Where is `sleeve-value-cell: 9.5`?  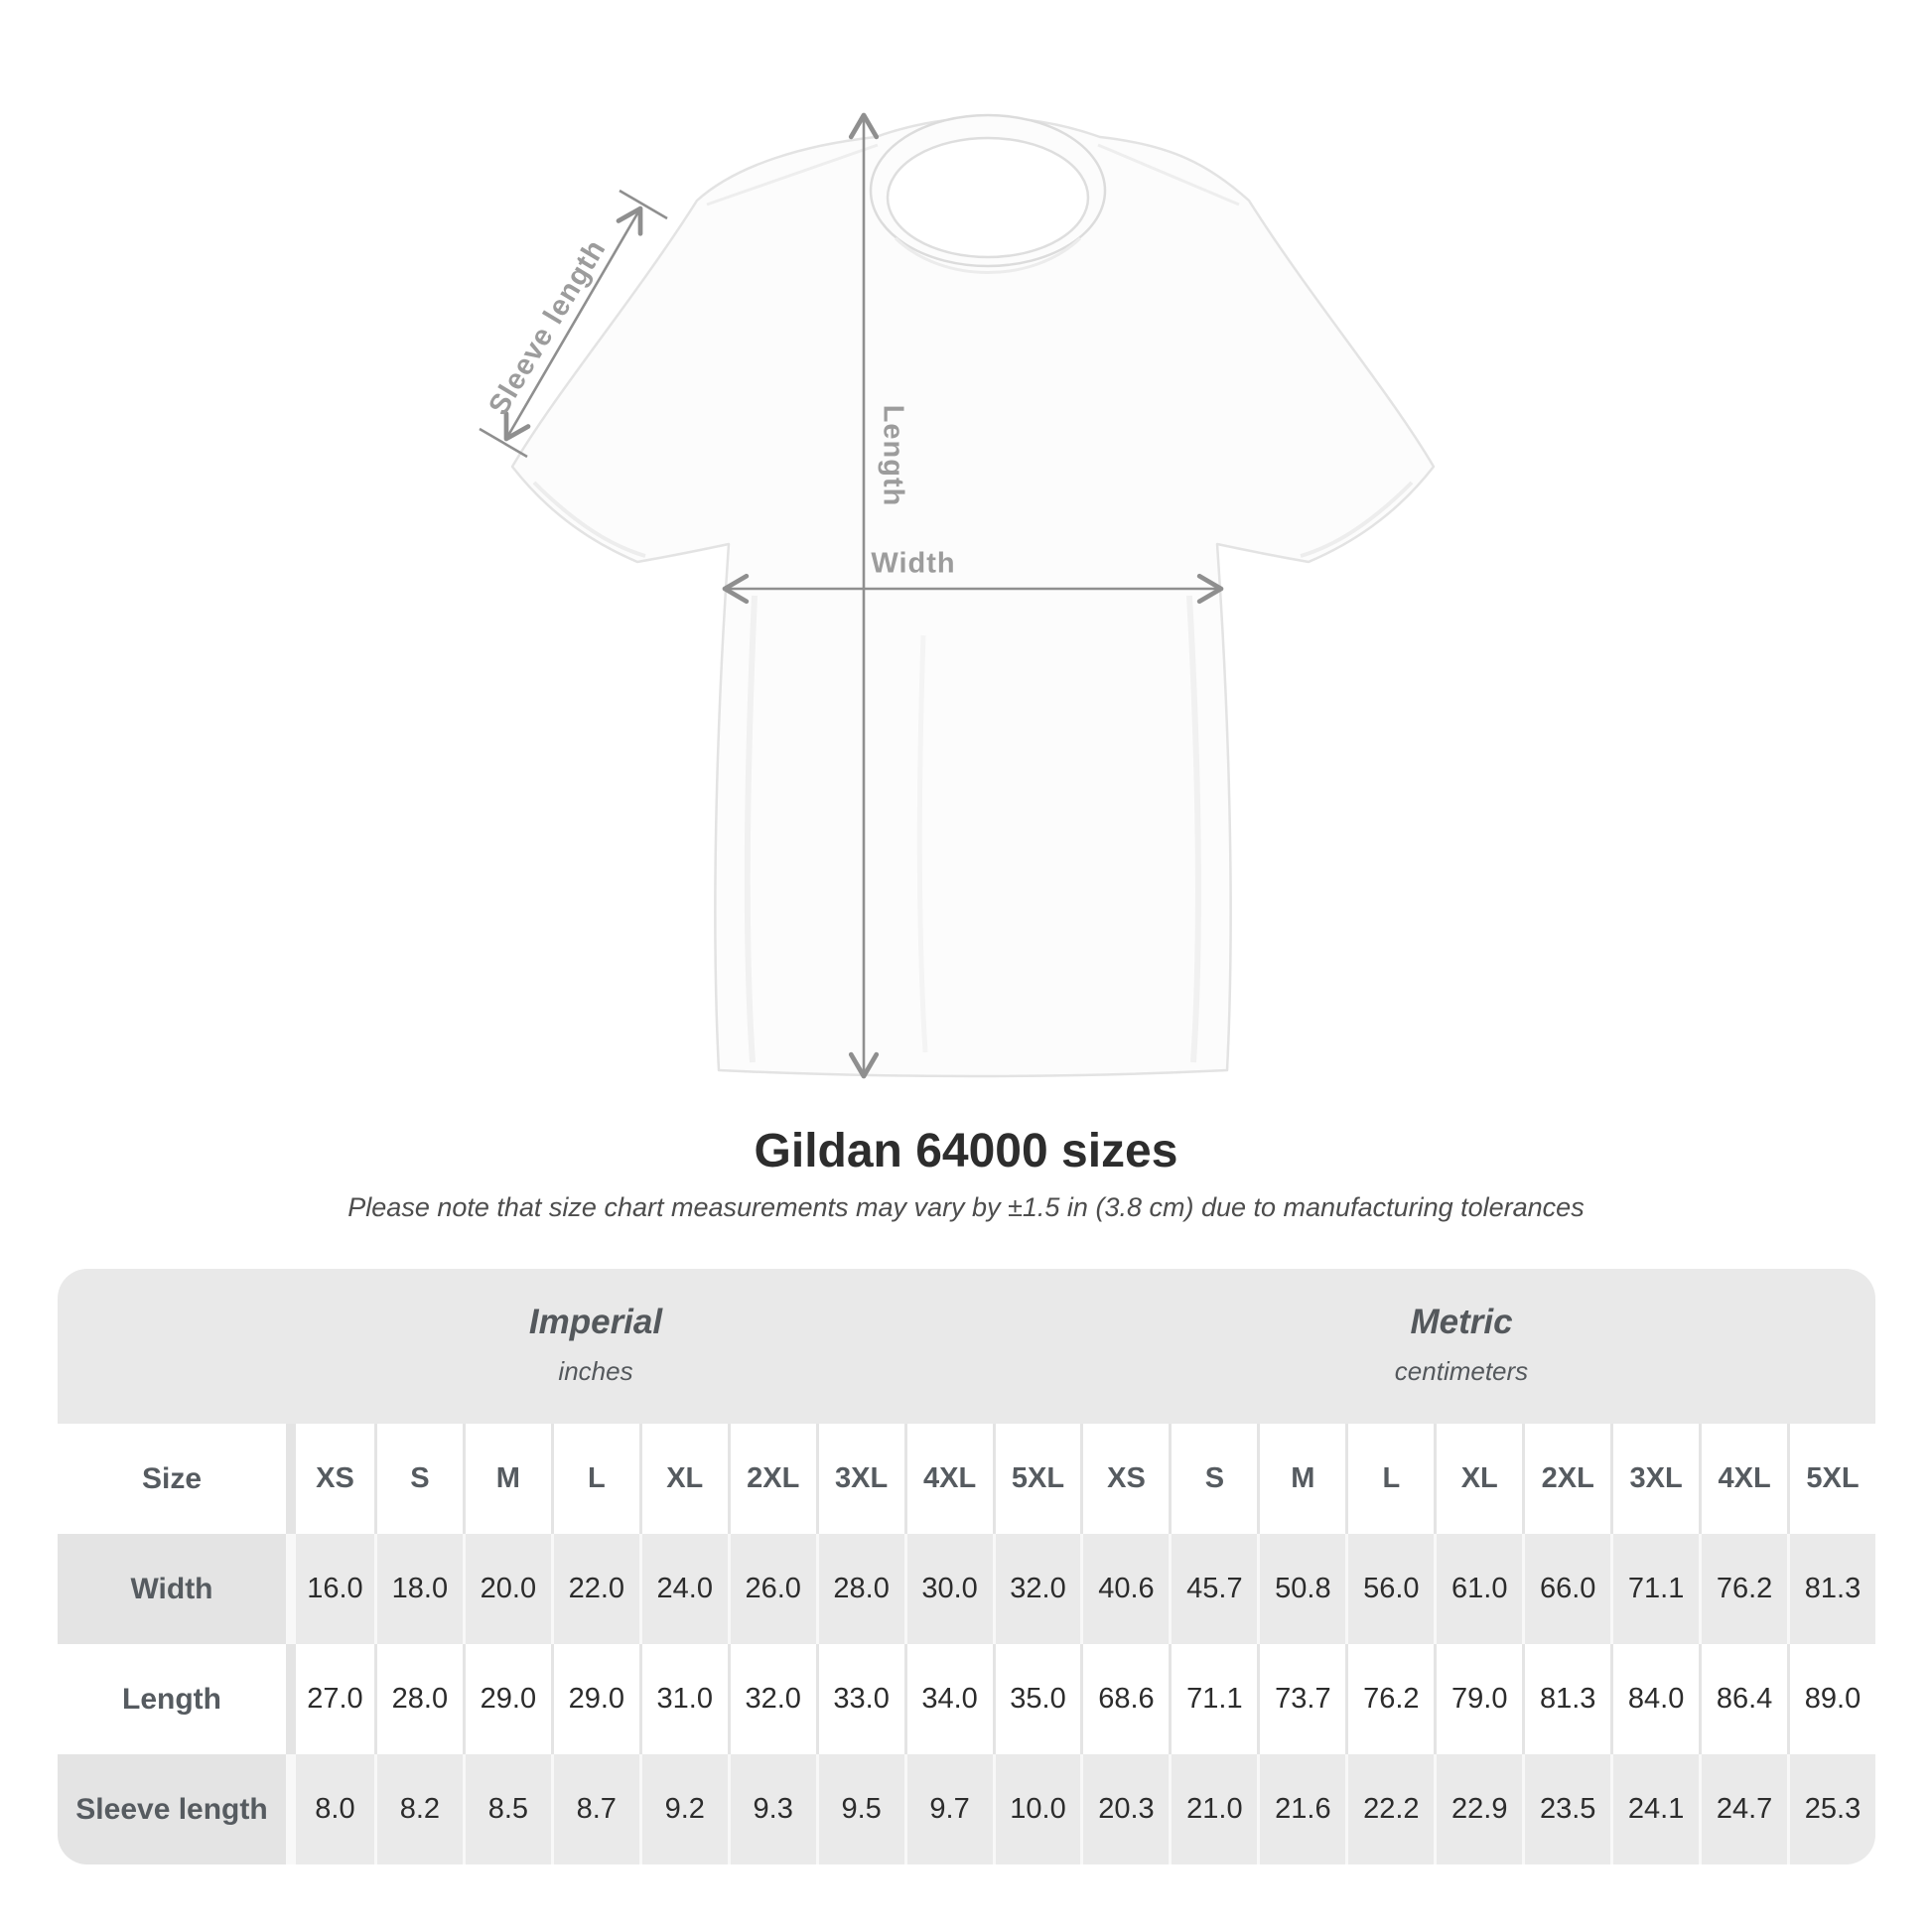 sleeve-value-cell: 9.5 is located at coordinates (860, 1809).